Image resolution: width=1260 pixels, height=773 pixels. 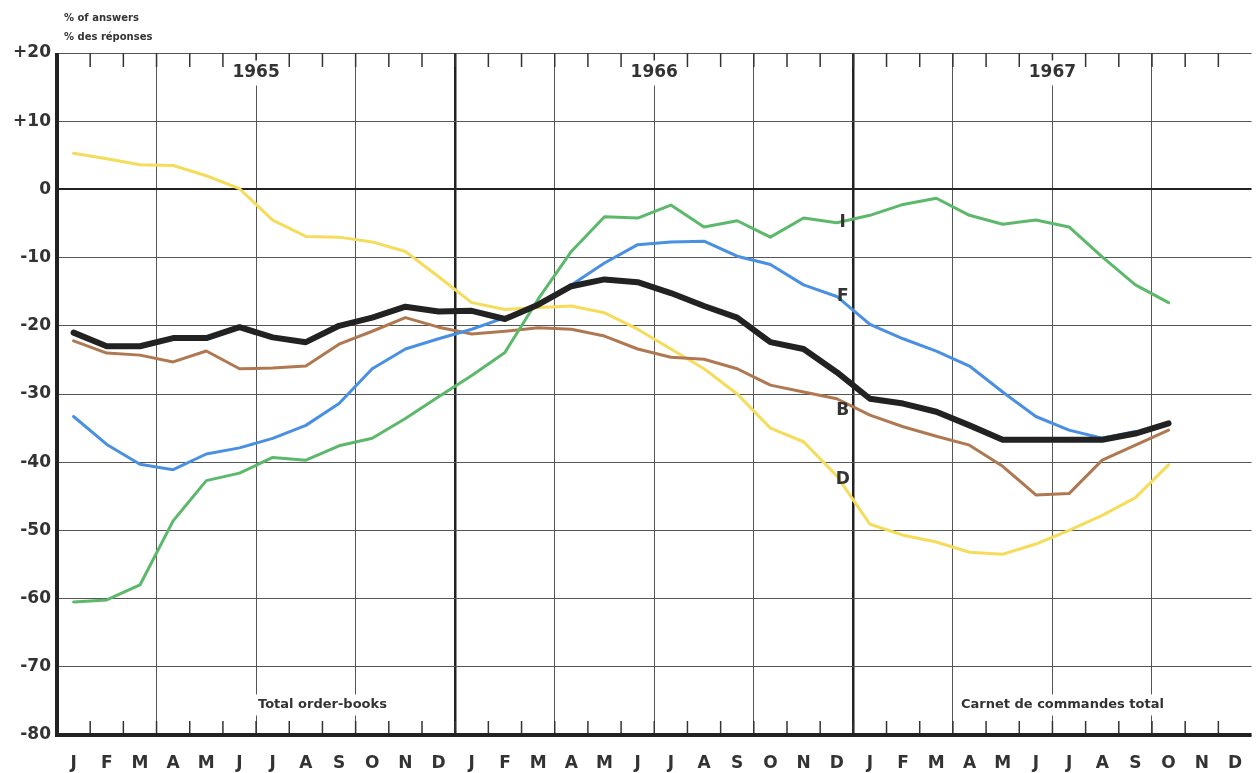 What do you see at coordinates (843, 409) in the screenshot?
I see `series-label: B` at bounding box center [843, 409].